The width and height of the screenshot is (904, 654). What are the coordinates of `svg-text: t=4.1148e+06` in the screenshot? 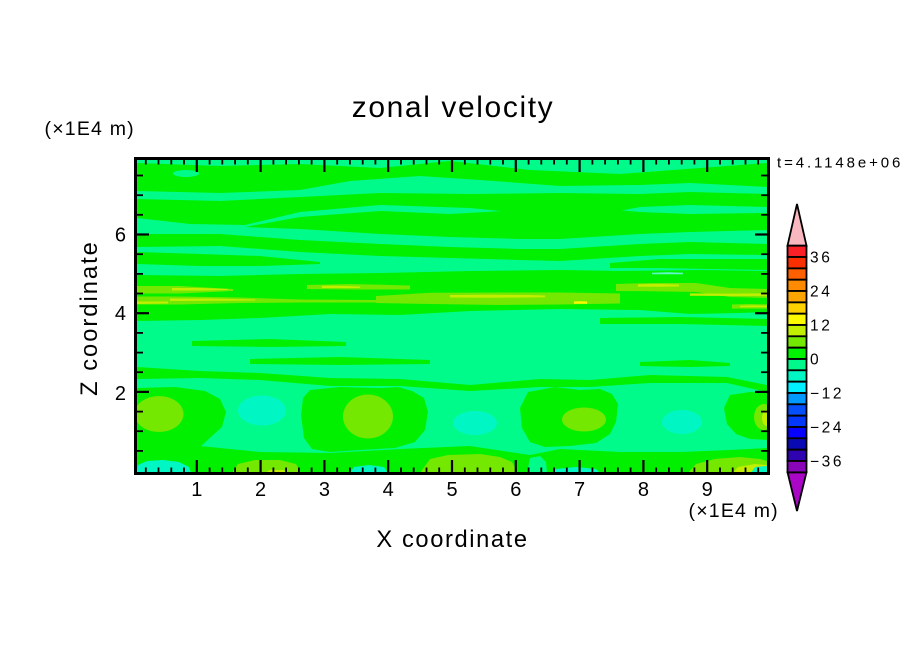 It's located at (840, 163).